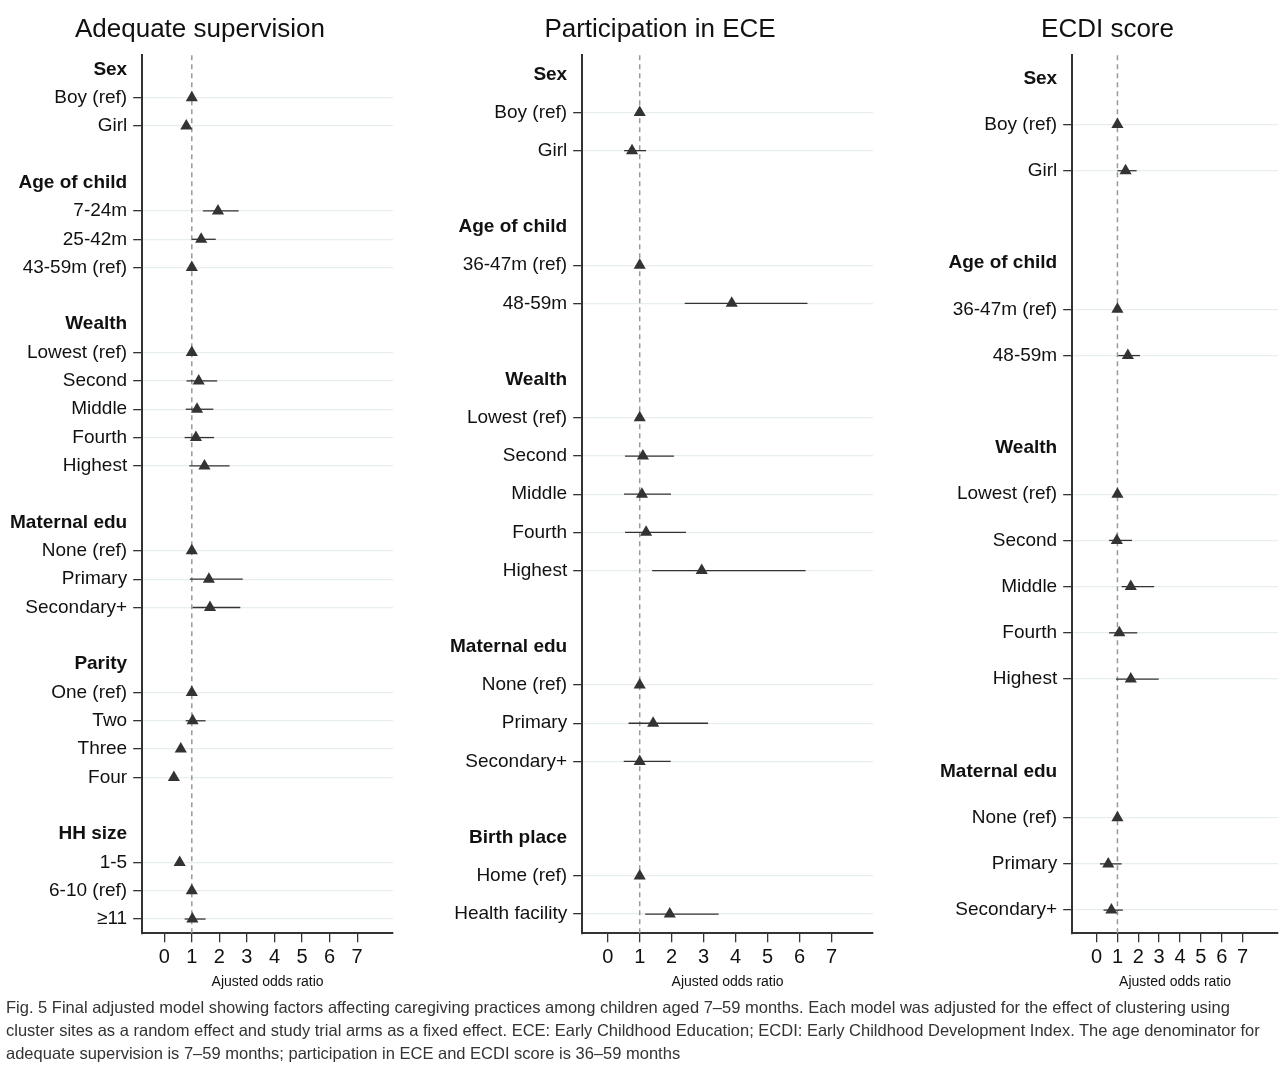  I want to click on y-tick-label: 6-10 (ref), so click(88, 889).